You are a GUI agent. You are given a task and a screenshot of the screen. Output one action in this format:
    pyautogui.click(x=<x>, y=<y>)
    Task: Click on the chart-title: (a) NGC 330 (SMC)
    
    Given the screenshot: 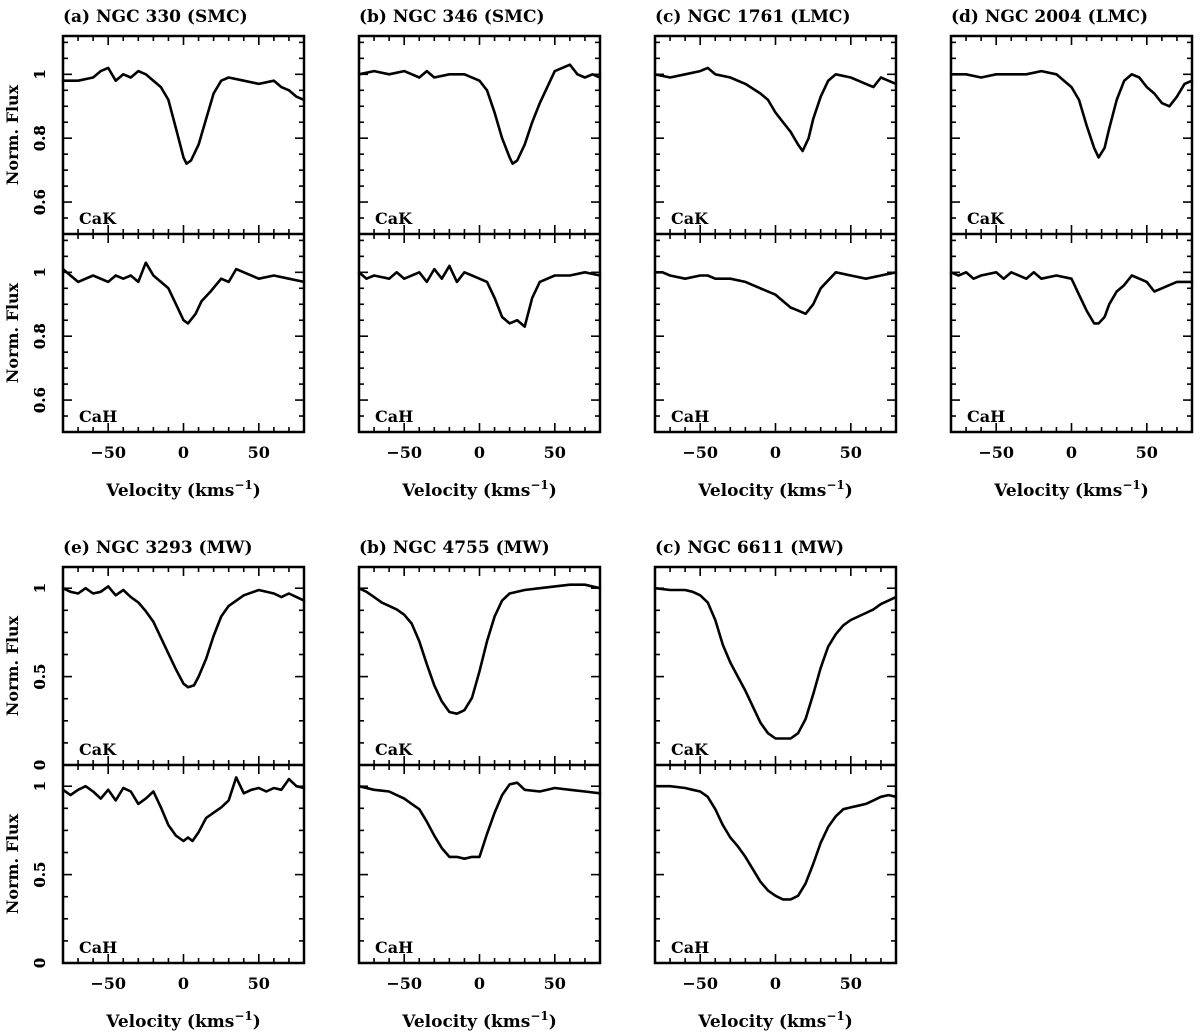 What is the action you would take?
    pyautogui.click(x=155, y=17)
    